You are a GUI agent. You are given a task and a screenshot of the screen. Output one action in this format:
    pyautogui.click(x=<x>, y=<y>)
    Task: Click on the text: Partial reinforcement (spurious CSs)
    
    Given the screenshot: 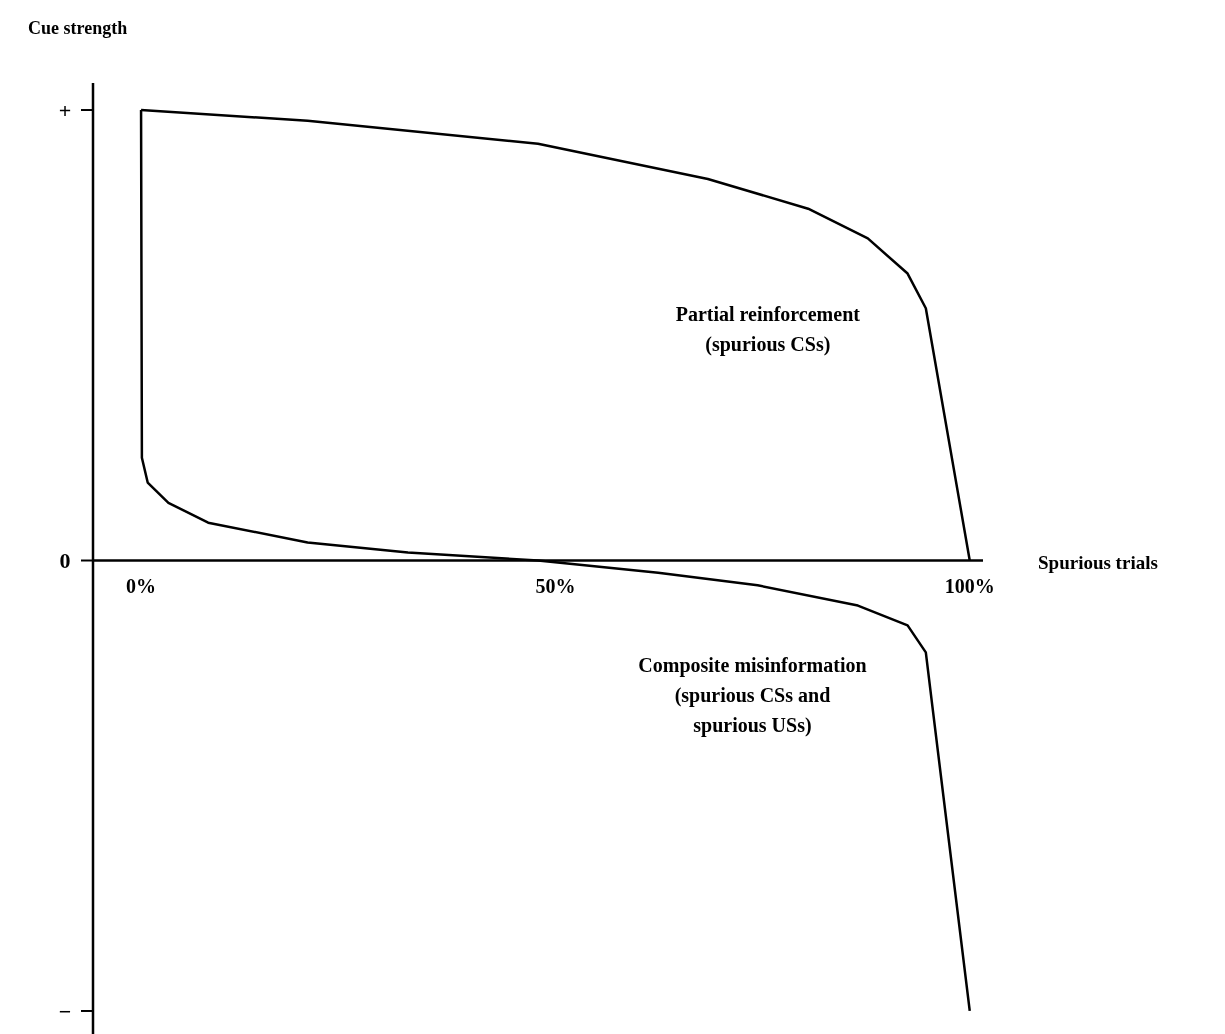 What is the action you would take?
    pyautogui.click(x=768, y=330)
    